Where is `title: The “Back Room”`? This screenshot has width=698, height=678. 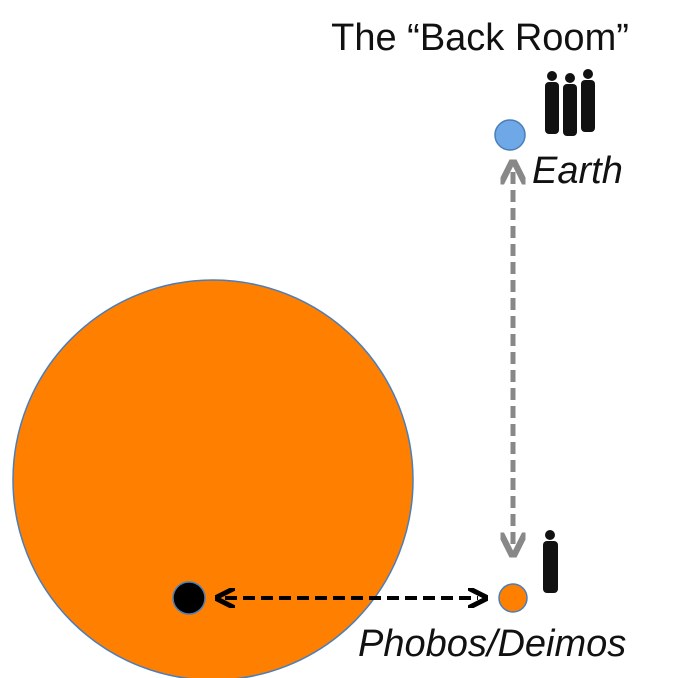 title: The “Back Room” is located at coordinates (480, 38).